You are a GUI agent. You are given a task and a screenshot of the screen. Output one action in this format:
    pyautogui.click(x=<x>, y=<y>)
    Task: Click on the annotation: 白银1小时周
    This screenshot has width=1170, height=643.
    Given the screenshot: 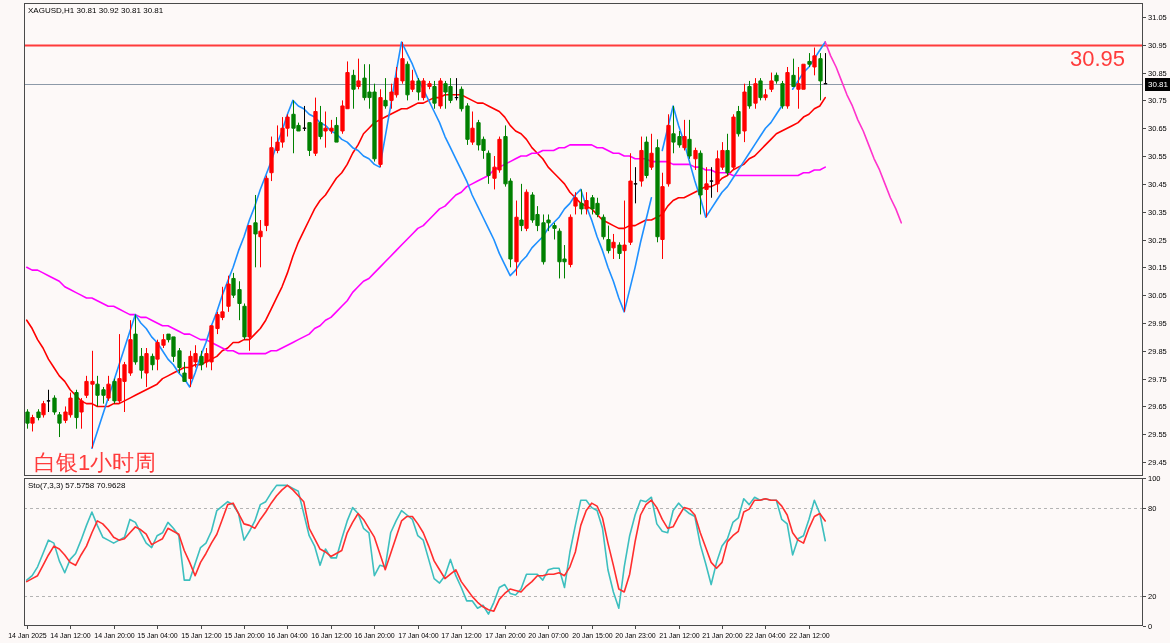 What is the action you would take?
    pyautogui.click(x=95, y=462)
    